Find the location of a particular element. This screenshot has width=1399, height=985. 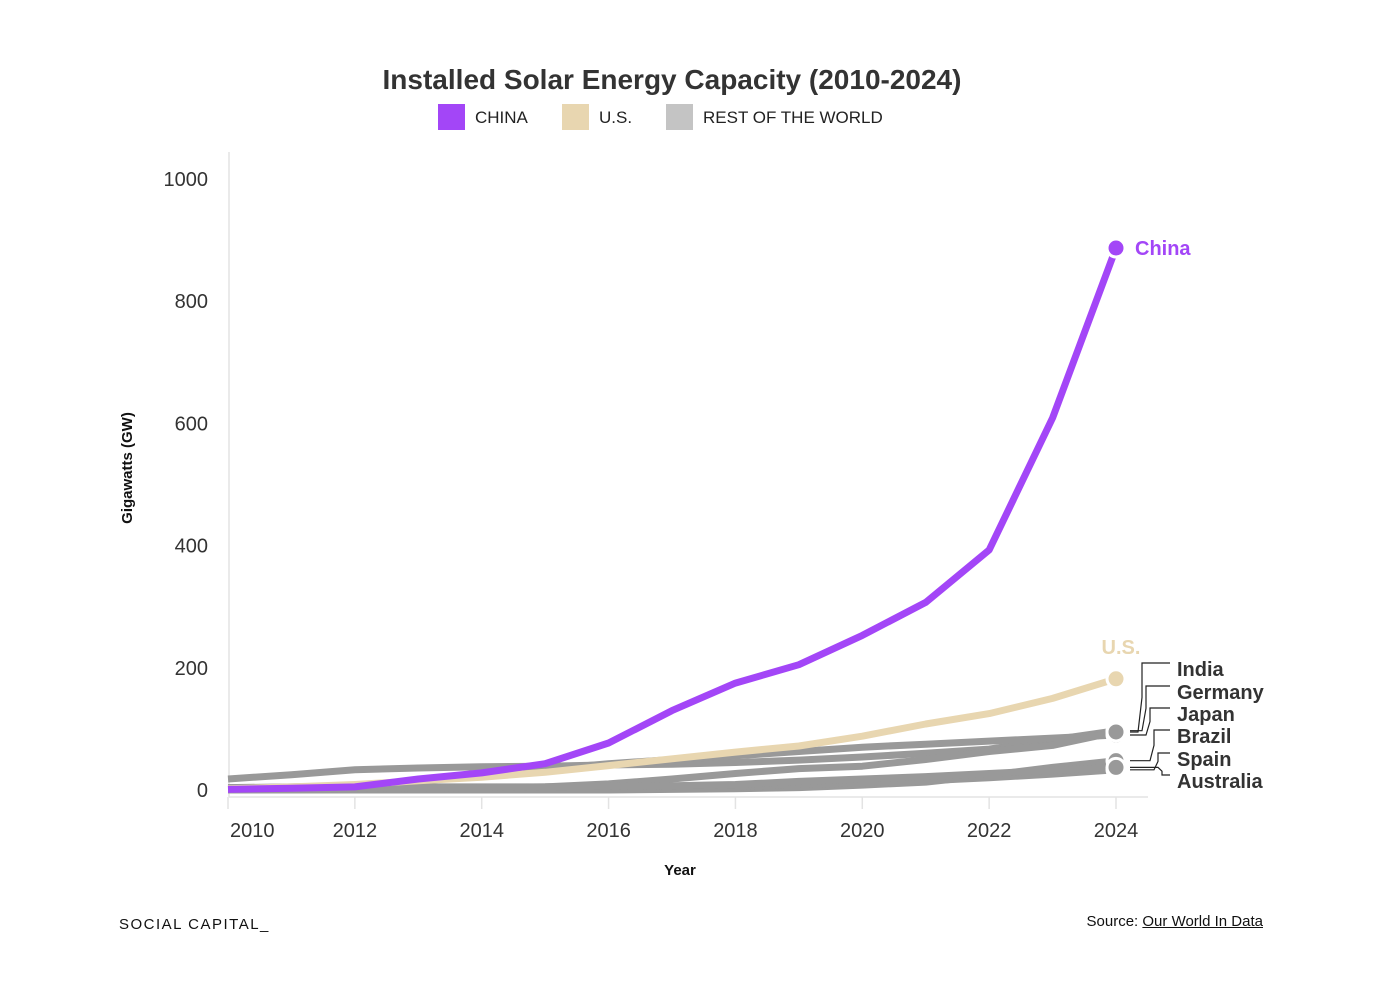

y-tick-label: 400 is located at coordinates (191, 547).